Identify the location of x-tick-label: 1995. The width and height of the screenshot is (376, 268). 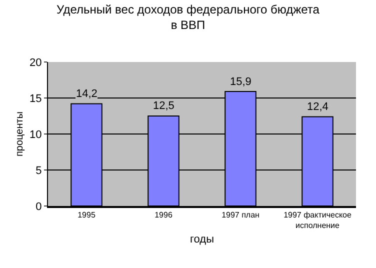
(87, 215).